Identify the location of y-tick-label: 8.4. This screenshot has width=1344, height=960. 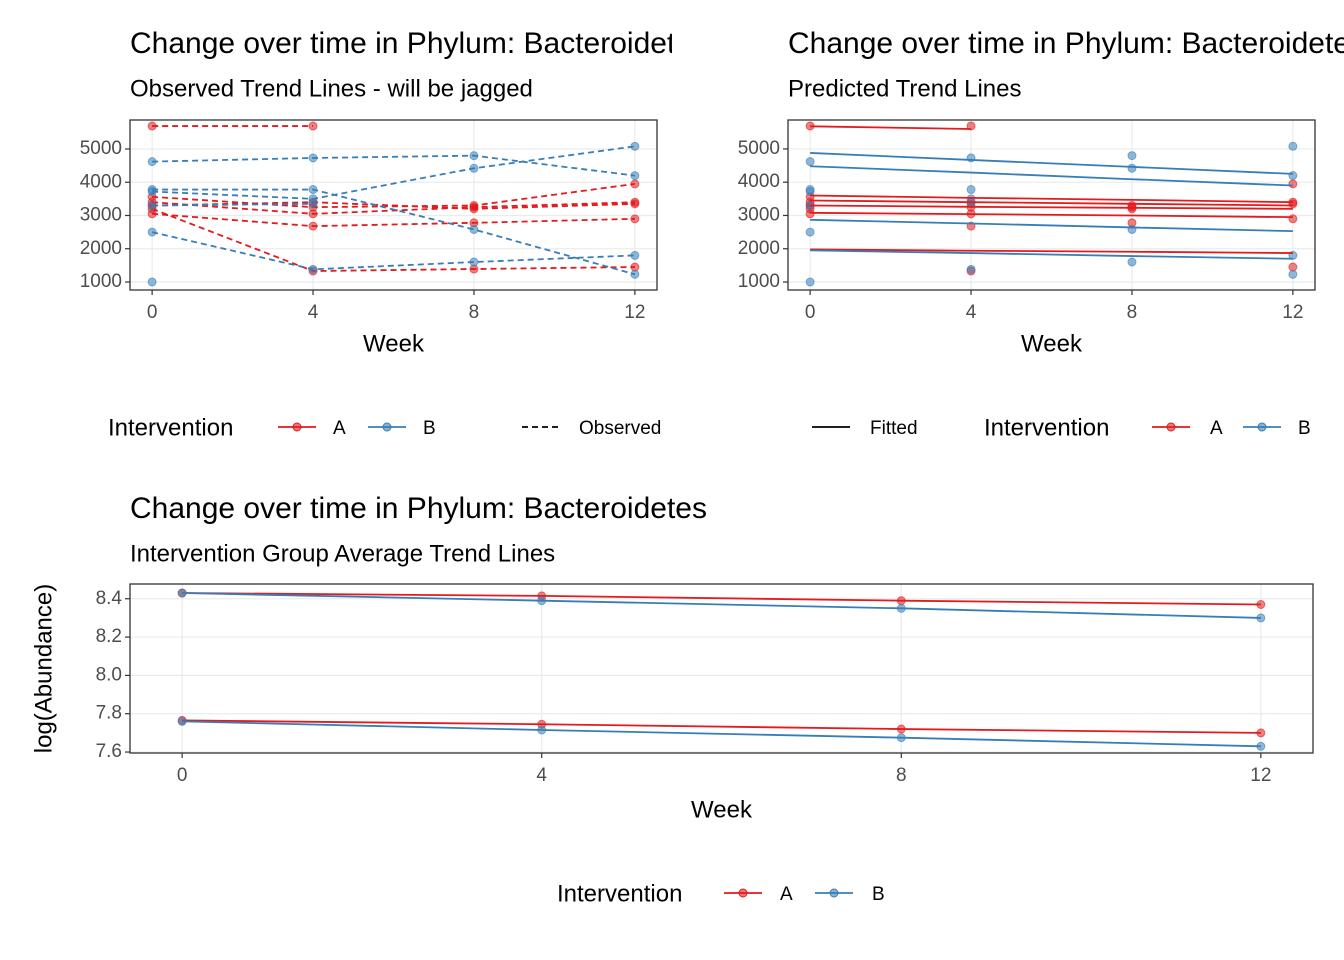
(109, 598).